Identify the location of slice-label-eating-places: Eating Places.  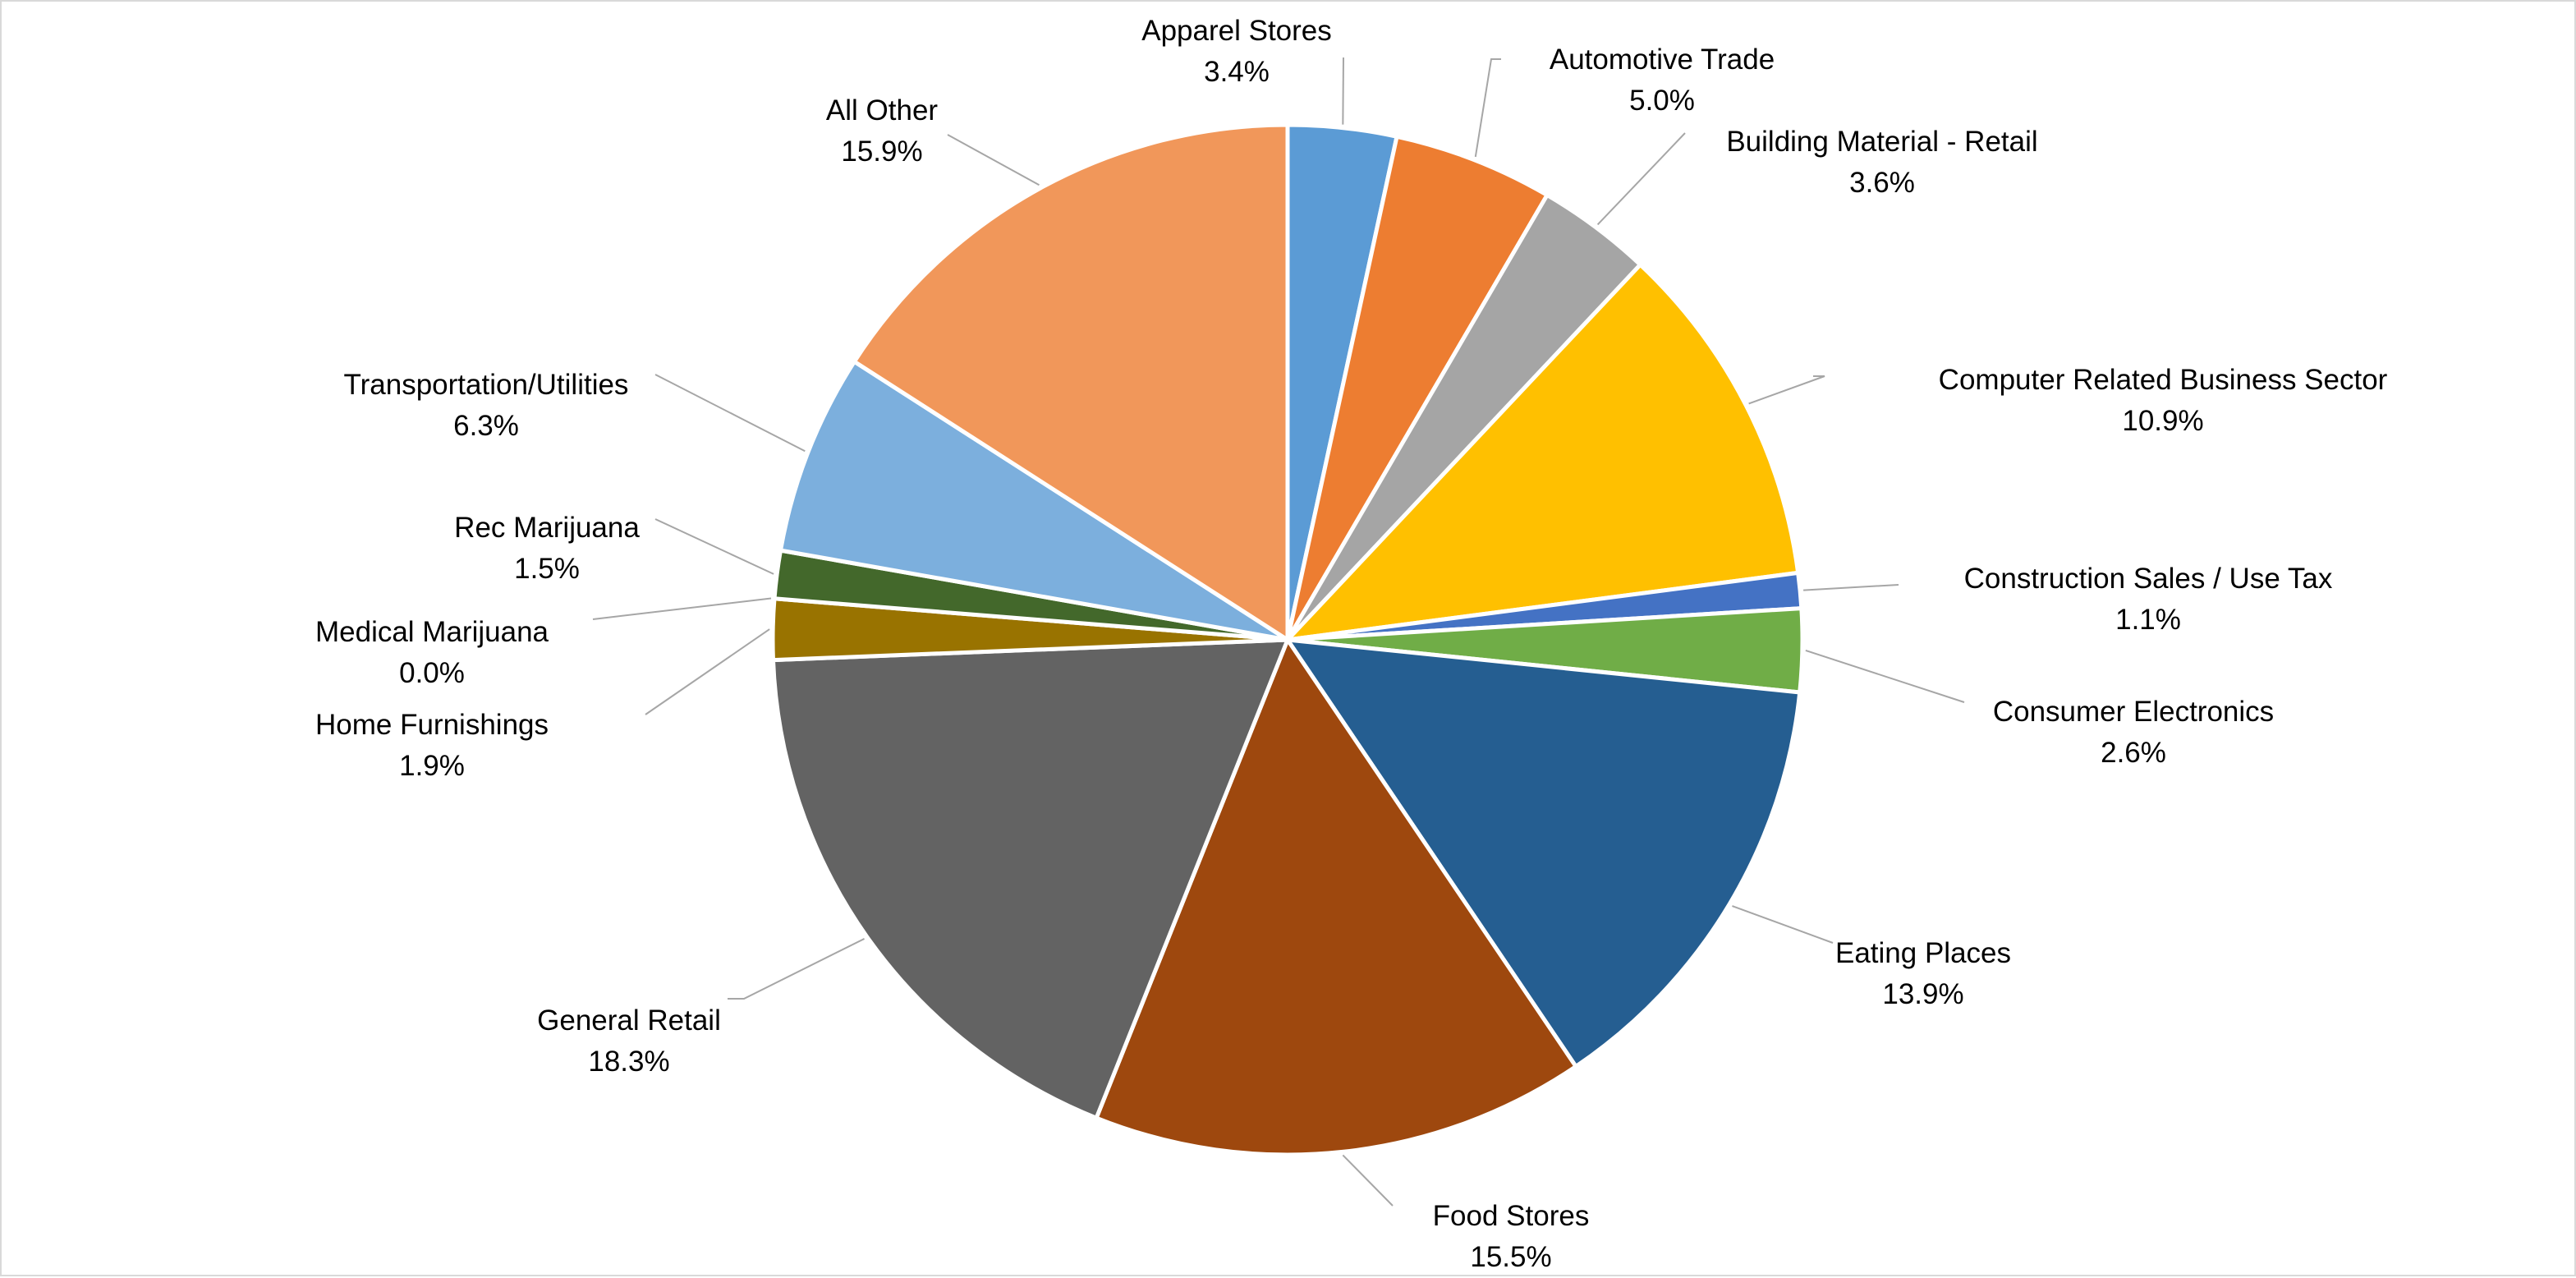
(1923, 953).